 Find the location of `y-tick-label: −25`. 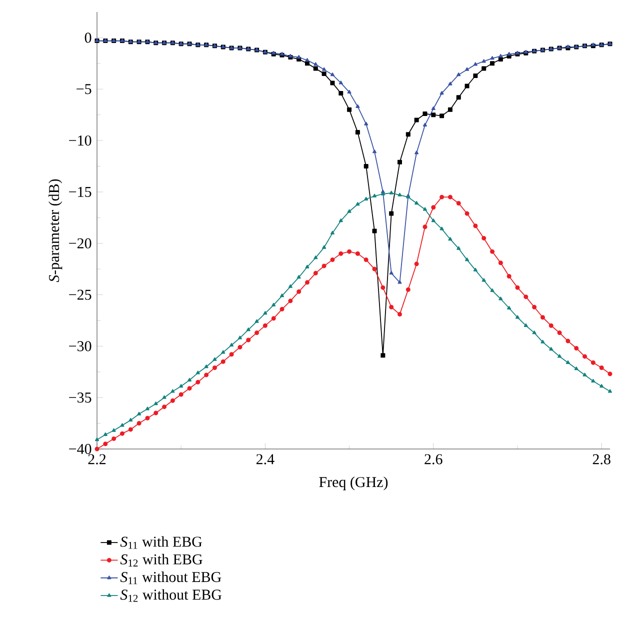

y-tick-label: −25 is located at coordinates (80, 295).